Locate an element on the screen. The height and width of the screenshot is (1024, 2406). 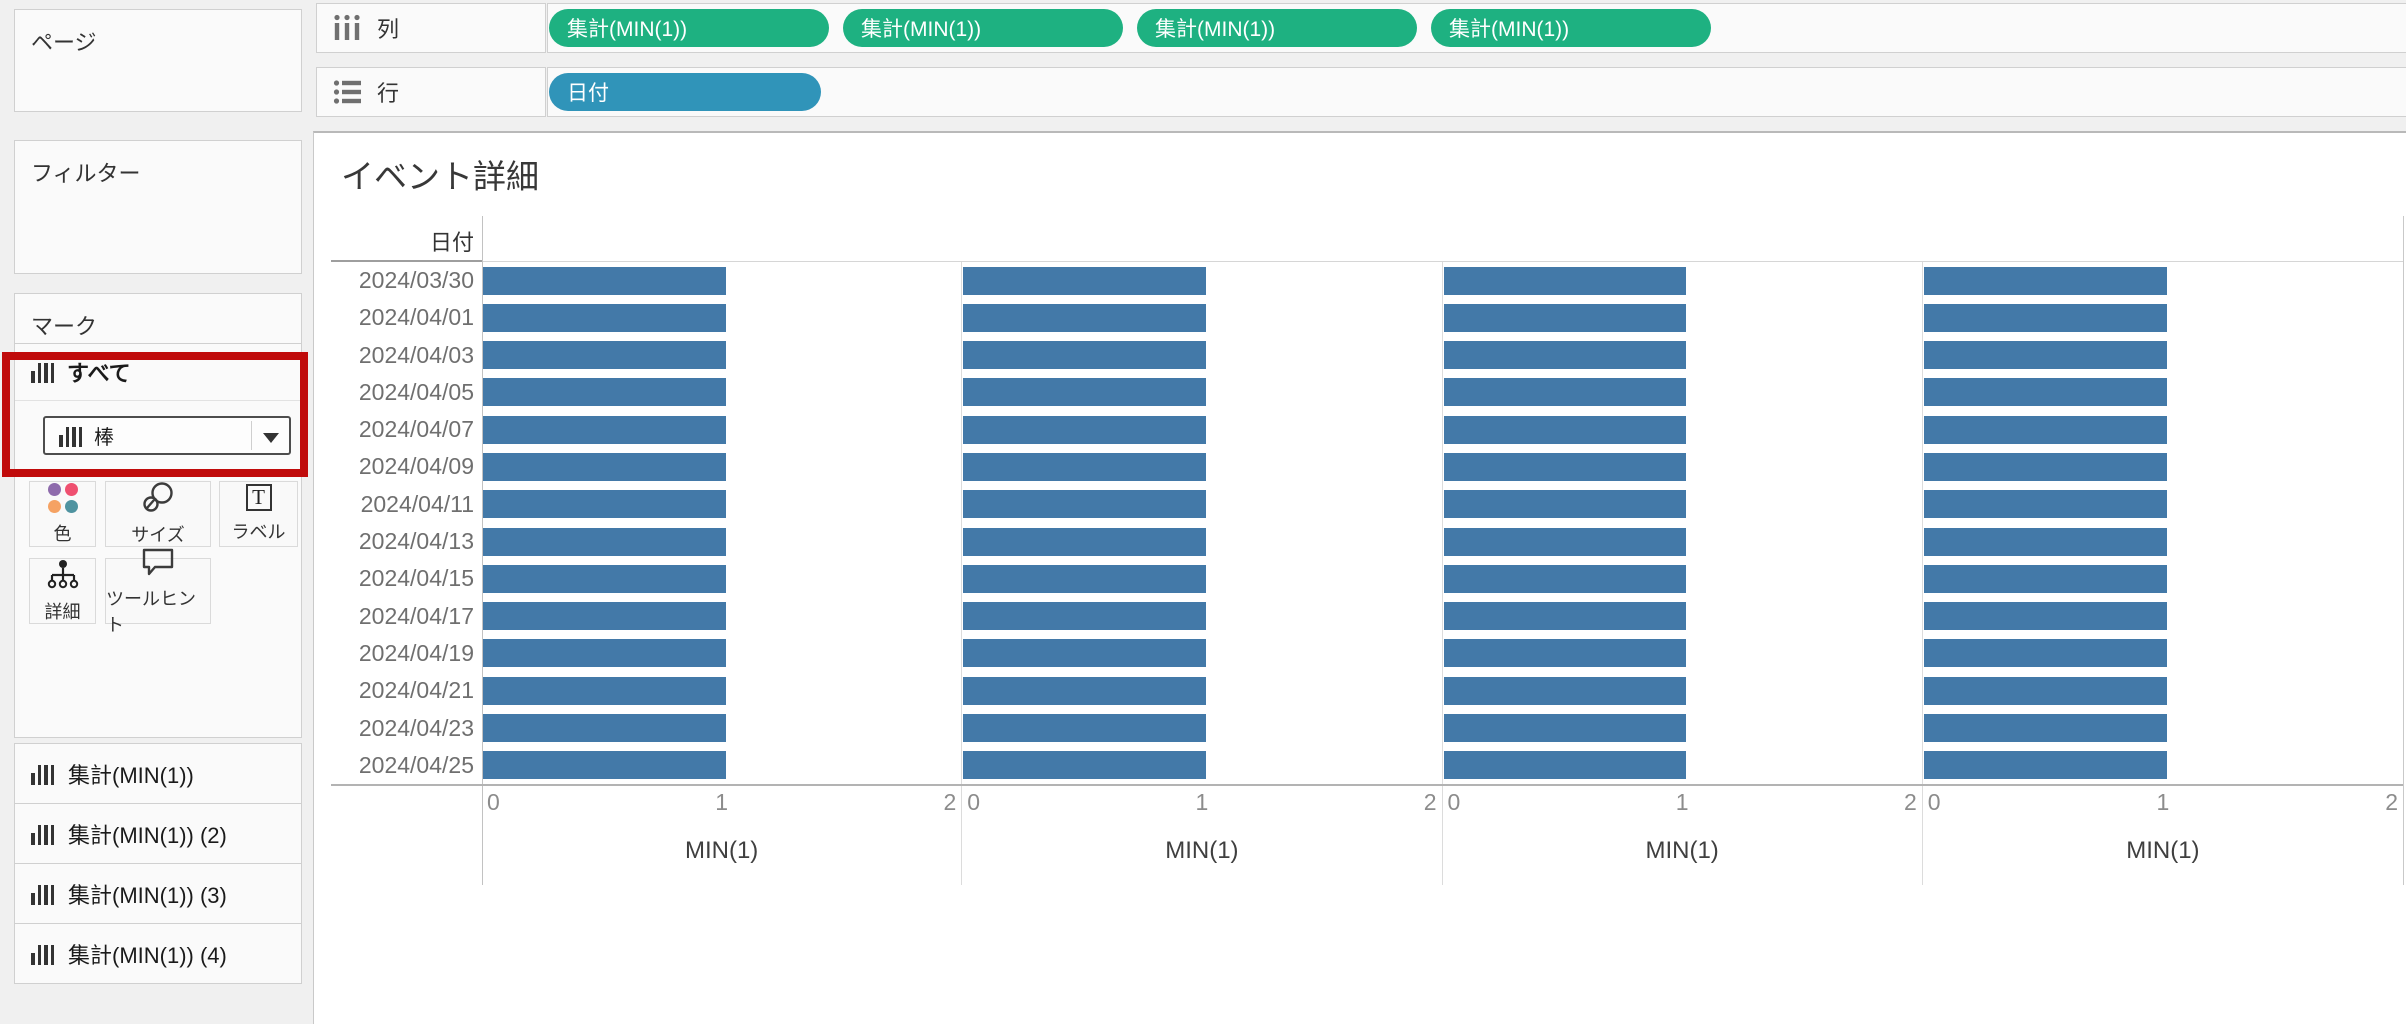
marks-aggregate-row: 集計(MIN(1)) is located at coordinates (158, 773).